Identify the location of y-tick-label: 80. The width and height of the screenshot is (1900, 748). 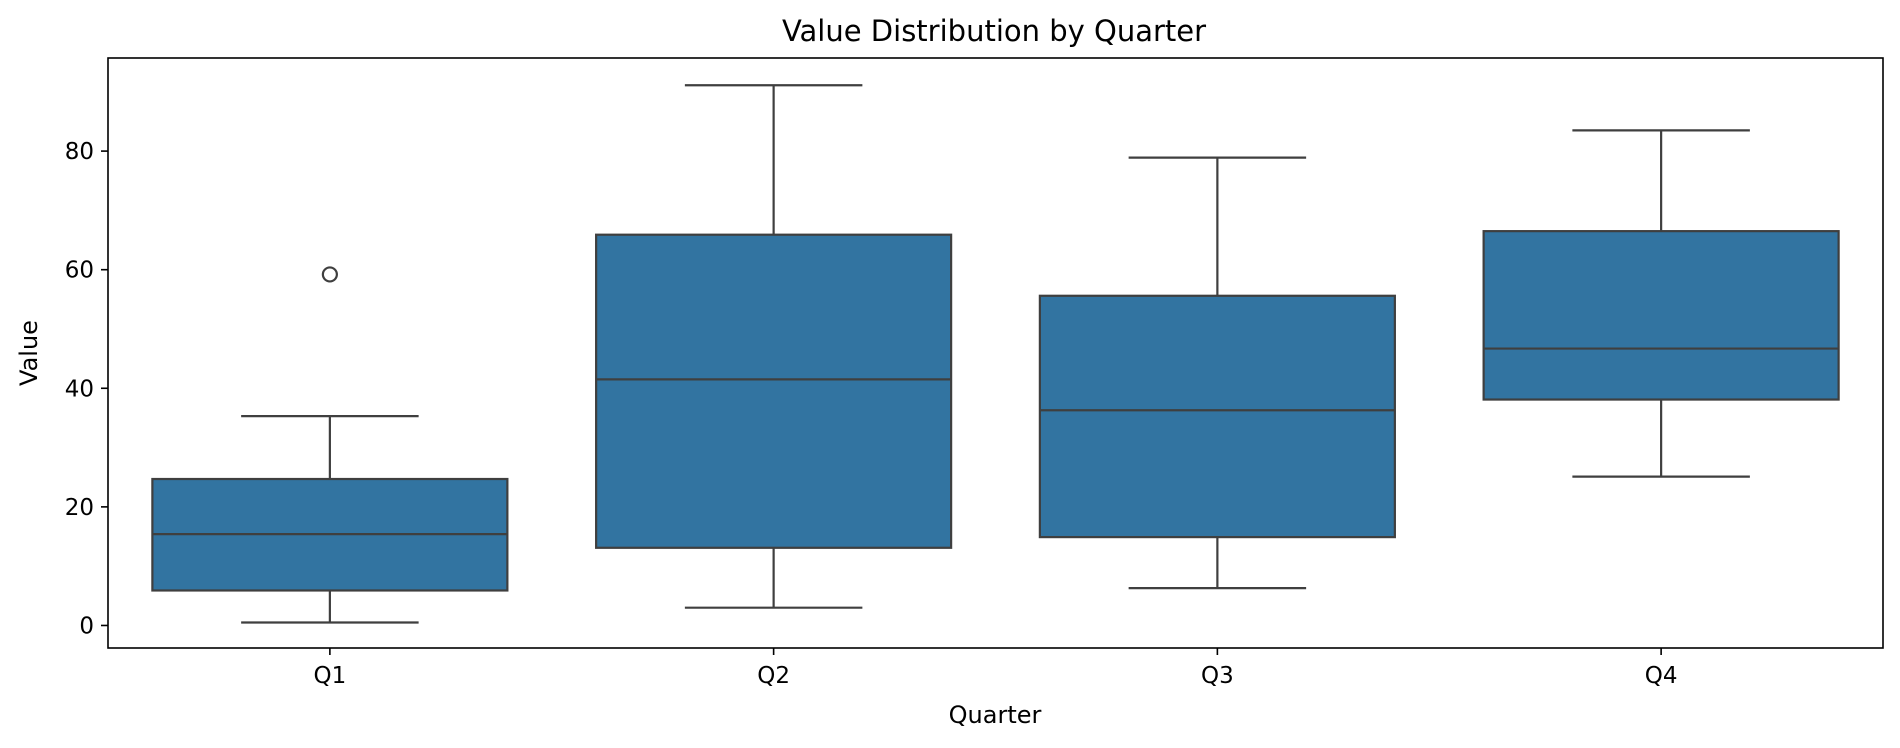
(79, 152).